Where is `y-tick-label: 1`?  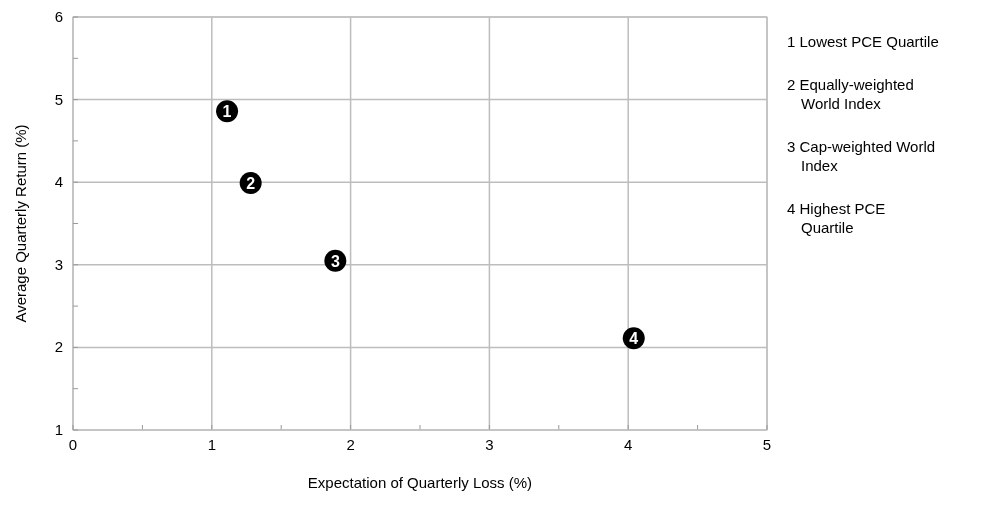 y-tick-label: 1 is located at coordinates (58, 429).